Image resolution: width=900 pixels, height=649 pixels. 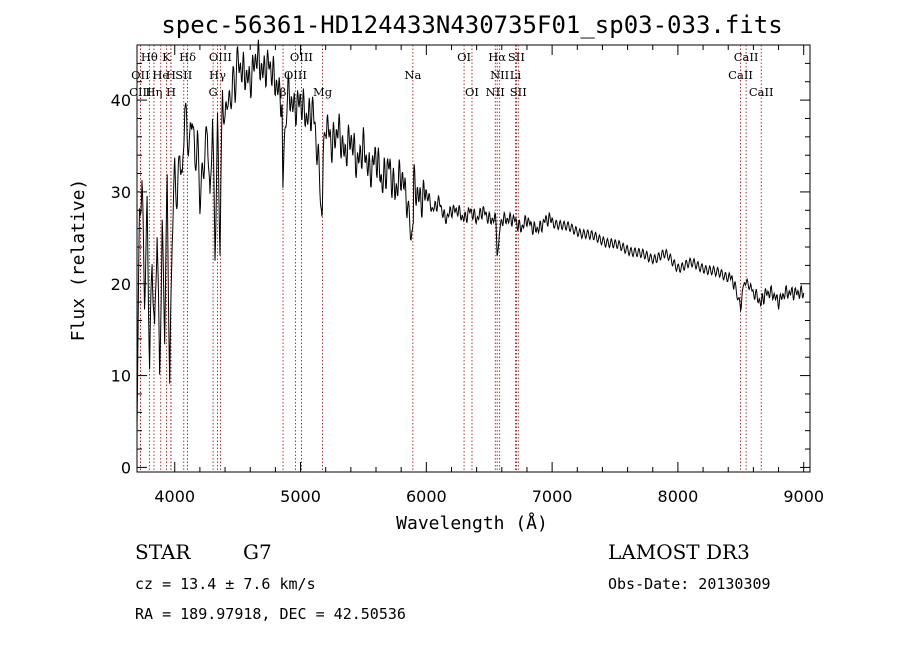 I want to click on line-label-10: He, so click(x=160, y=75).